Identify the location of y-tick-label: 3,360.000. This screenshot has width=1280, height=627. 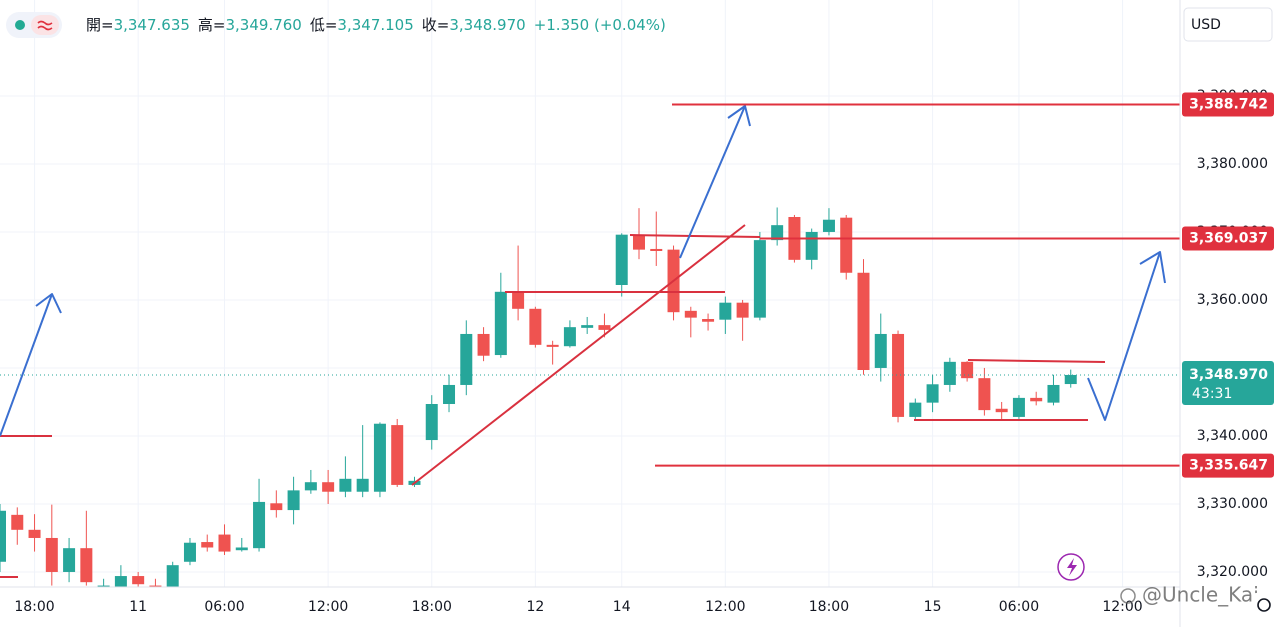
(1232, 300).